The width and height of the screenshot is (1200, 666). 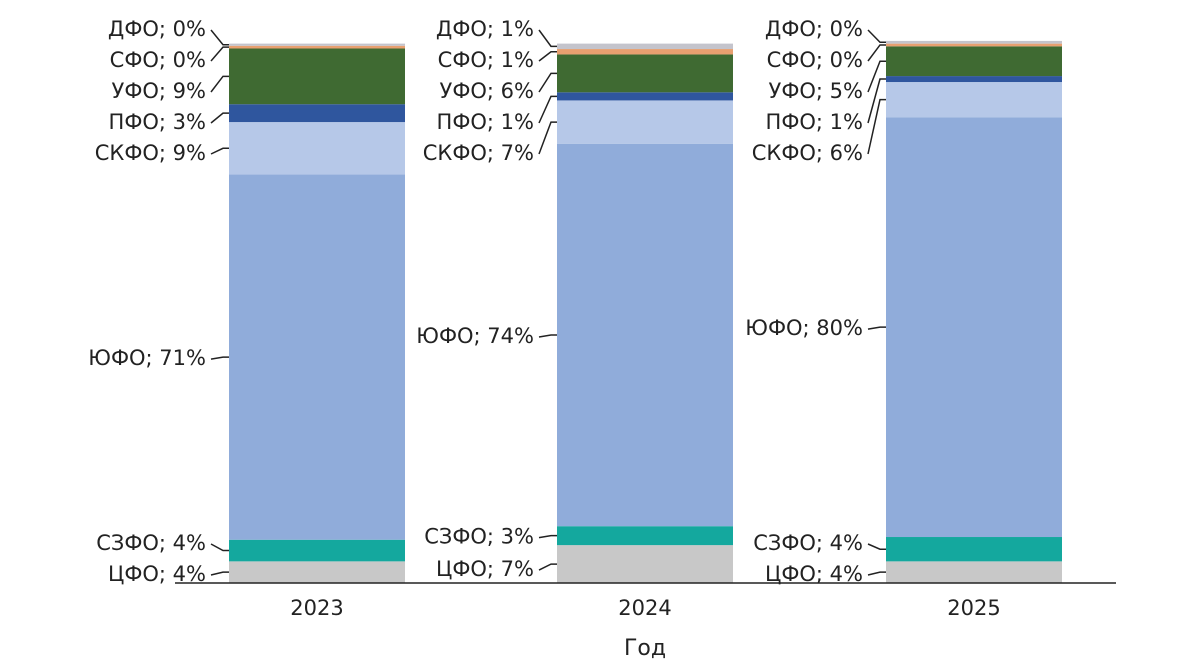 I want to click on x-tick-label-2025: 2025, so click(x=973, y=608).